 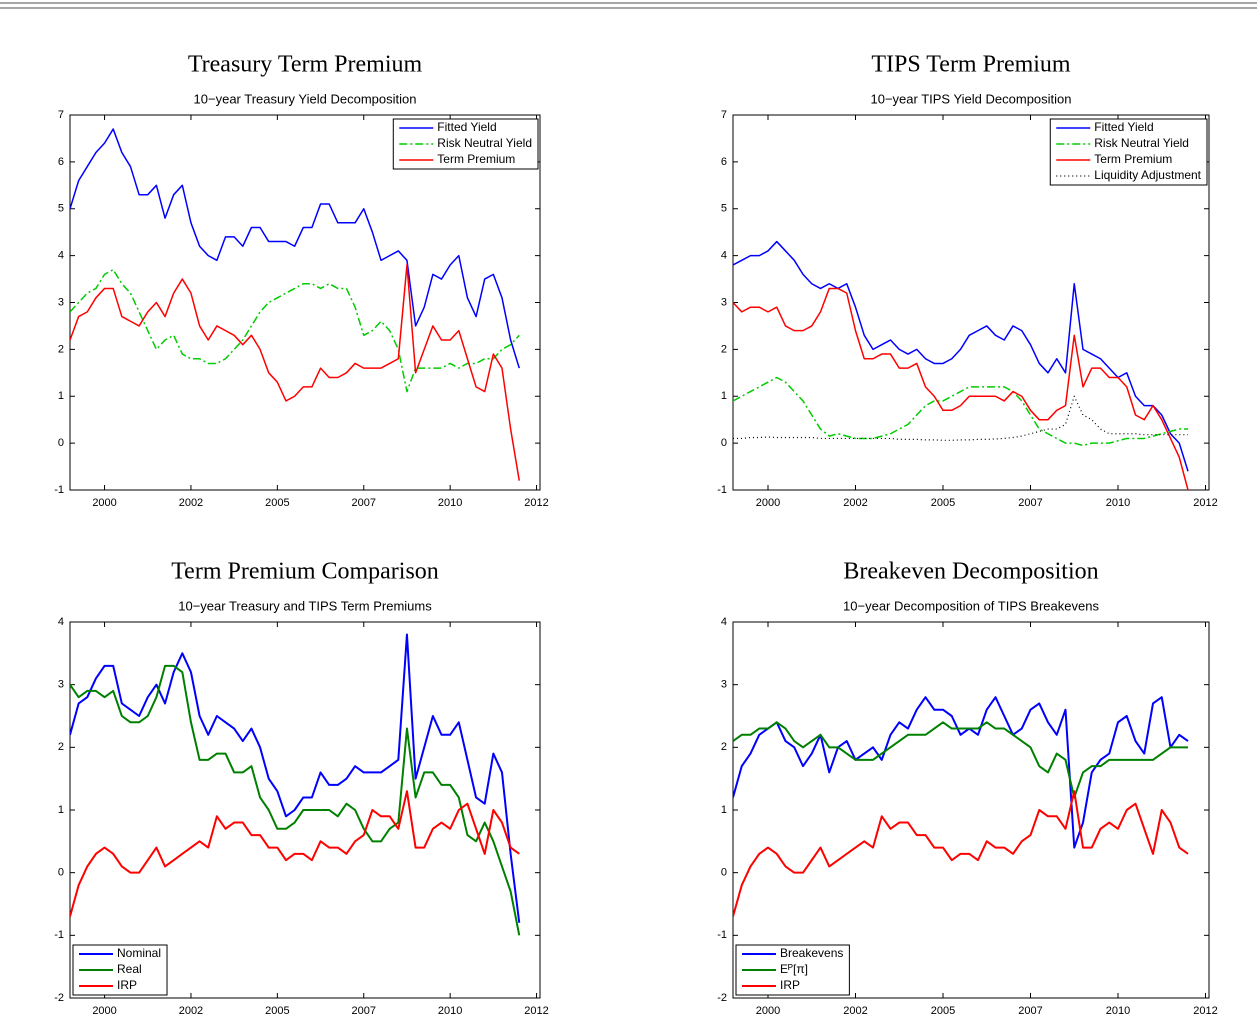 I want to click on chart-title: Breakeven Decomposition, so click(x=970, y=572).